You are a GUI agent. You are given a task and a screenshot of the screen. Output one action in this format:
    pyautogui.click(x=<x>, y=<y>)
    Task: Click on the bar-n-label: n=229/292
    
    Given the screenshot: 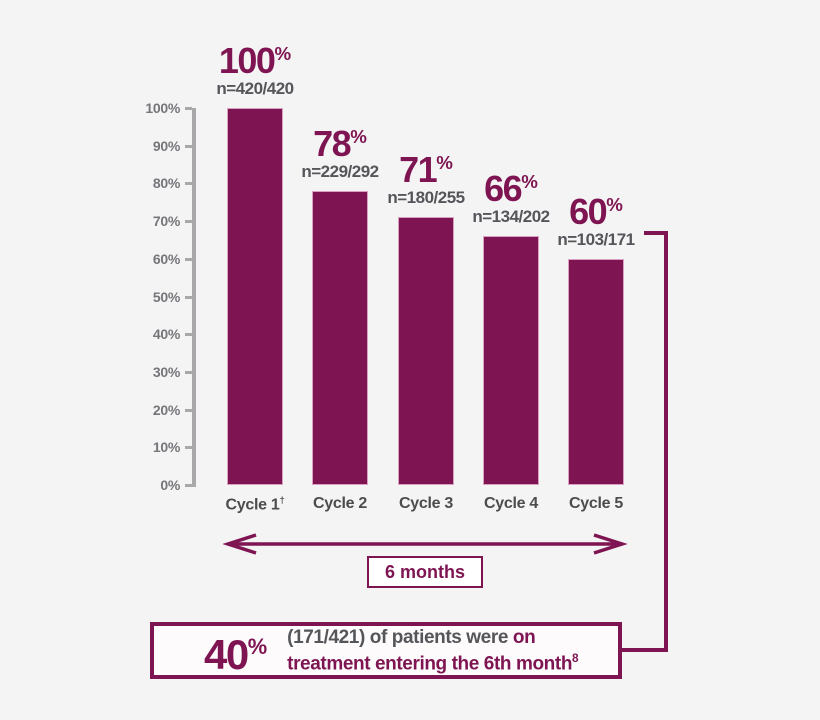 What is the action you would take?
    pyautogui.click(x=340, y=171)
    